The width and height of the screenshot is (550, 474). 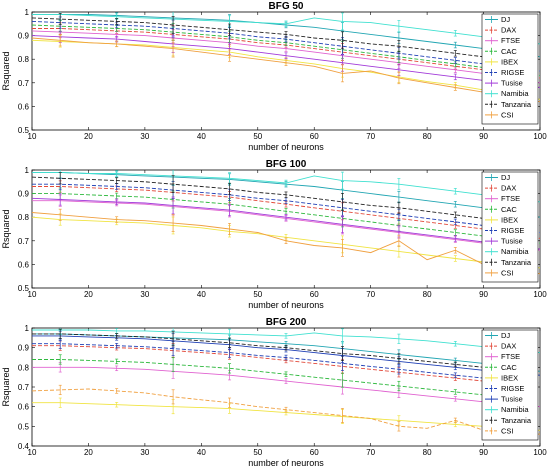 I want to click on chart-title: BFG 100, so click(x=286, y=164).